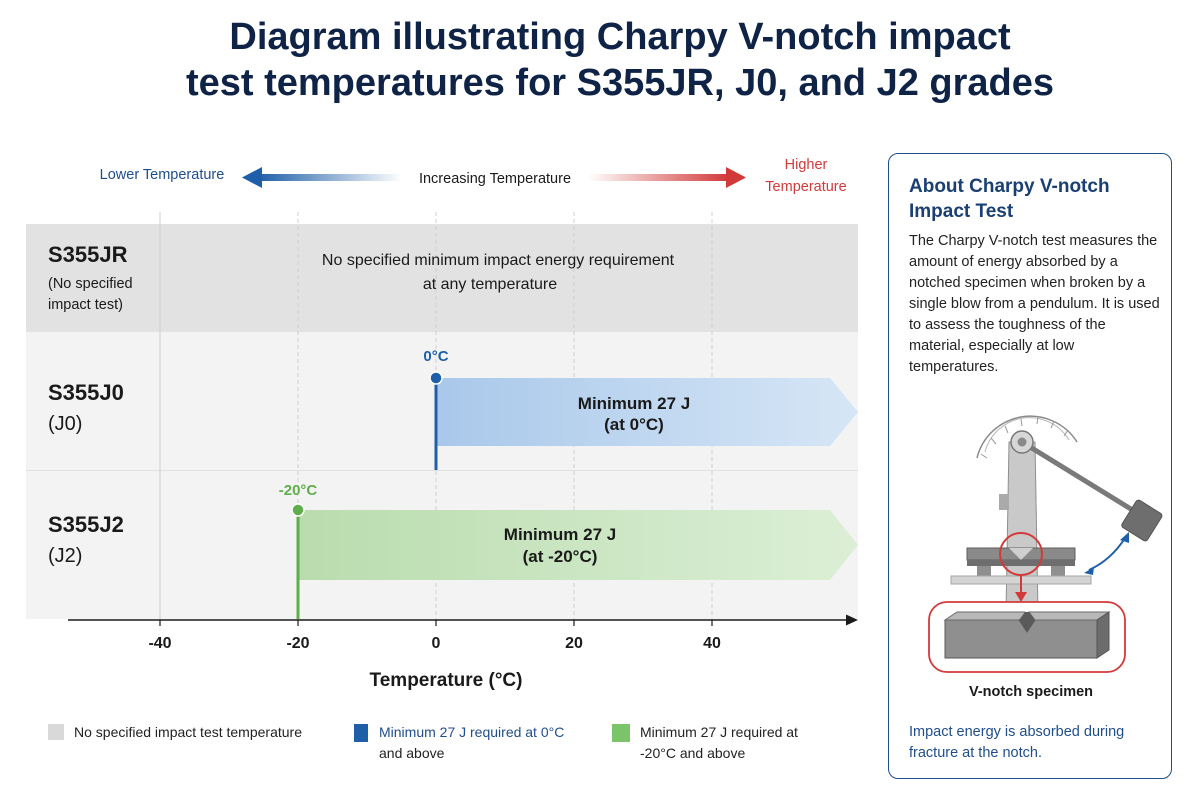 Image resolution: width=1200 pixels, height=800 pixels. Describe the element at coordinates (65, 556) in the screenshot. I see `row-sub-s355j2: (J2)` at that location.